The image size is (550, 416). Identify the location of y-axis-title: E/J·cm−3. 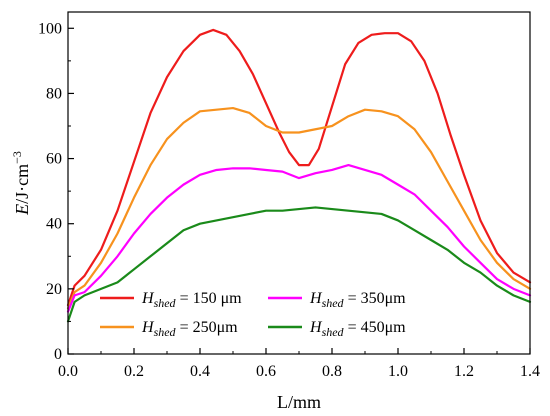
(21, 183).